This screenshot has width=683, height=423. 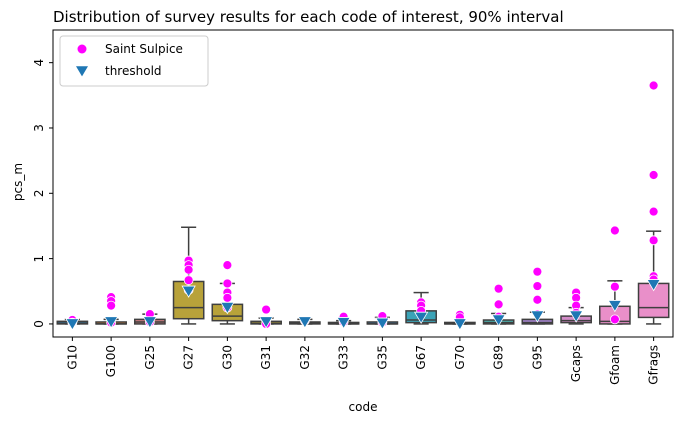 I want to click on legend-label: Saint Sulpice, so click(x=144, y=49).